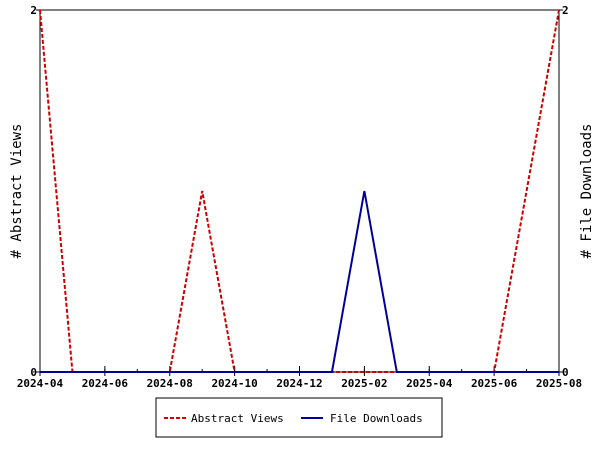  I want to click on legend: Abstract Views File Downloads, so click(299, 417).